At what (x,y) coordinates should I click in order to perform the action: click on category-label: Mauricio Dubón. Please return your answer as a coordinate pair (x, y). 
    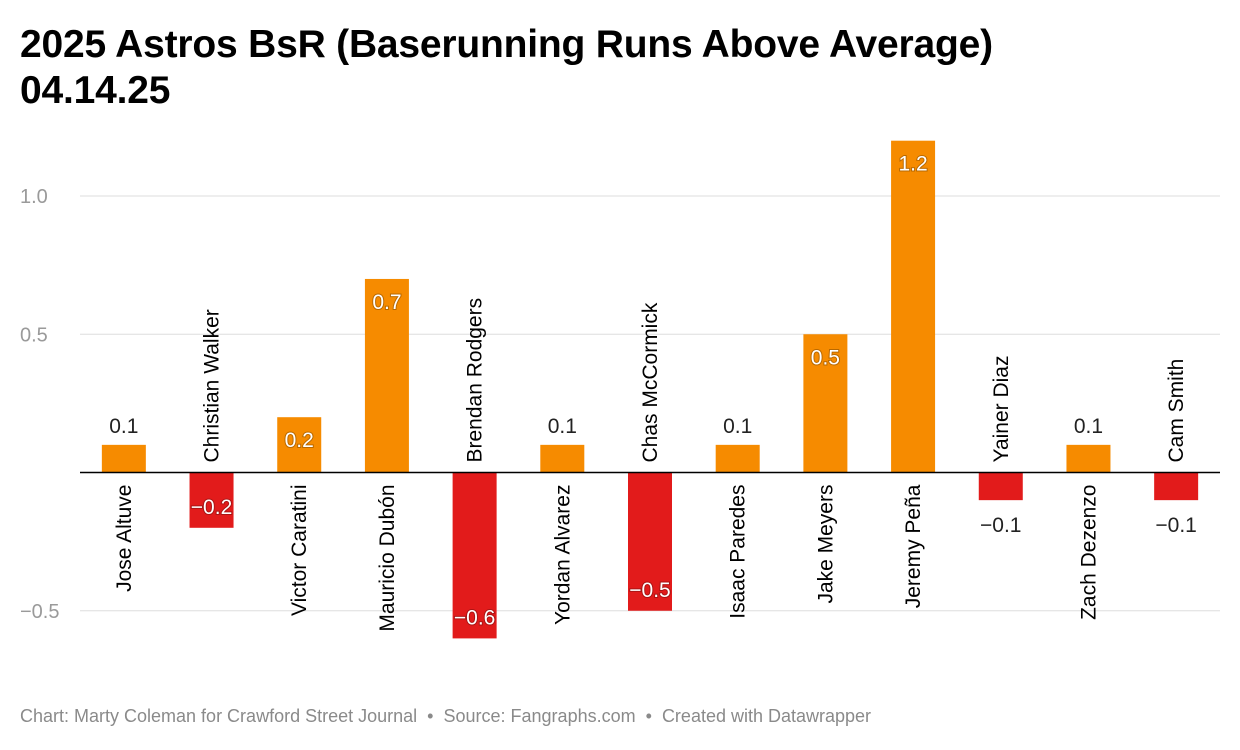
    Looking at the image, I should click on (387, 558).